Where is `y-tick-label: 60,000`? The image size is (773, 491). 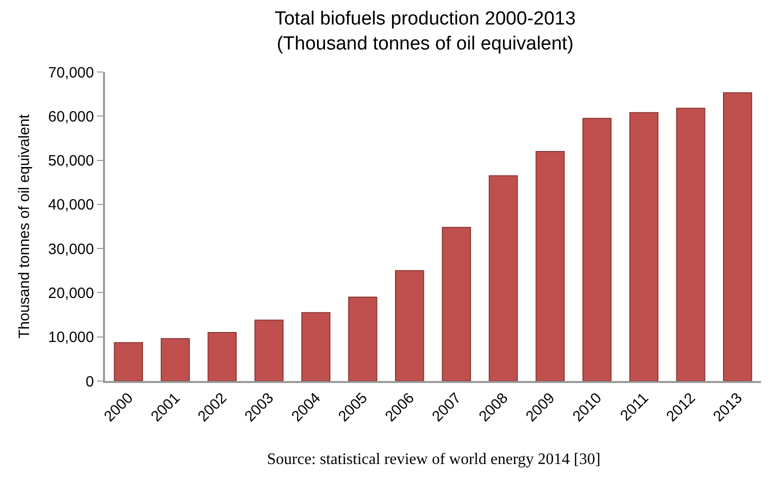 y-tick-label: 60,000 is located at coordinates (71, 117).